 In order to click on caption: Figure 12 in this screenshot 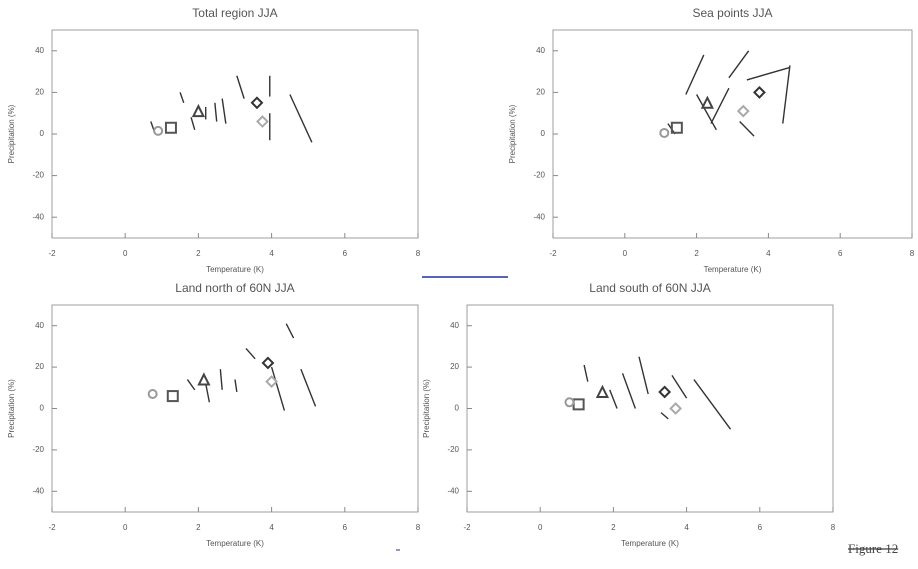, I will do `click(873, 548)`.